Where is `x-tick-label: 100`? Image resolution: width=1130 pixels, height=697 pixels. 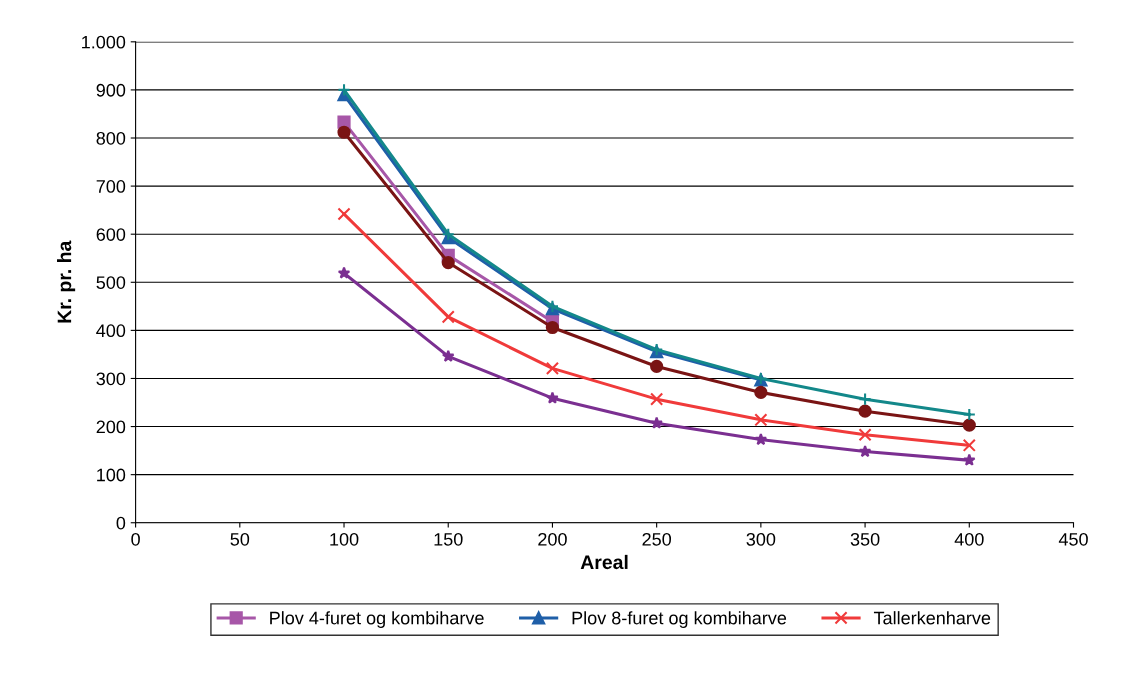 x-tick-label: 100 is located at coordinates (344, 539).